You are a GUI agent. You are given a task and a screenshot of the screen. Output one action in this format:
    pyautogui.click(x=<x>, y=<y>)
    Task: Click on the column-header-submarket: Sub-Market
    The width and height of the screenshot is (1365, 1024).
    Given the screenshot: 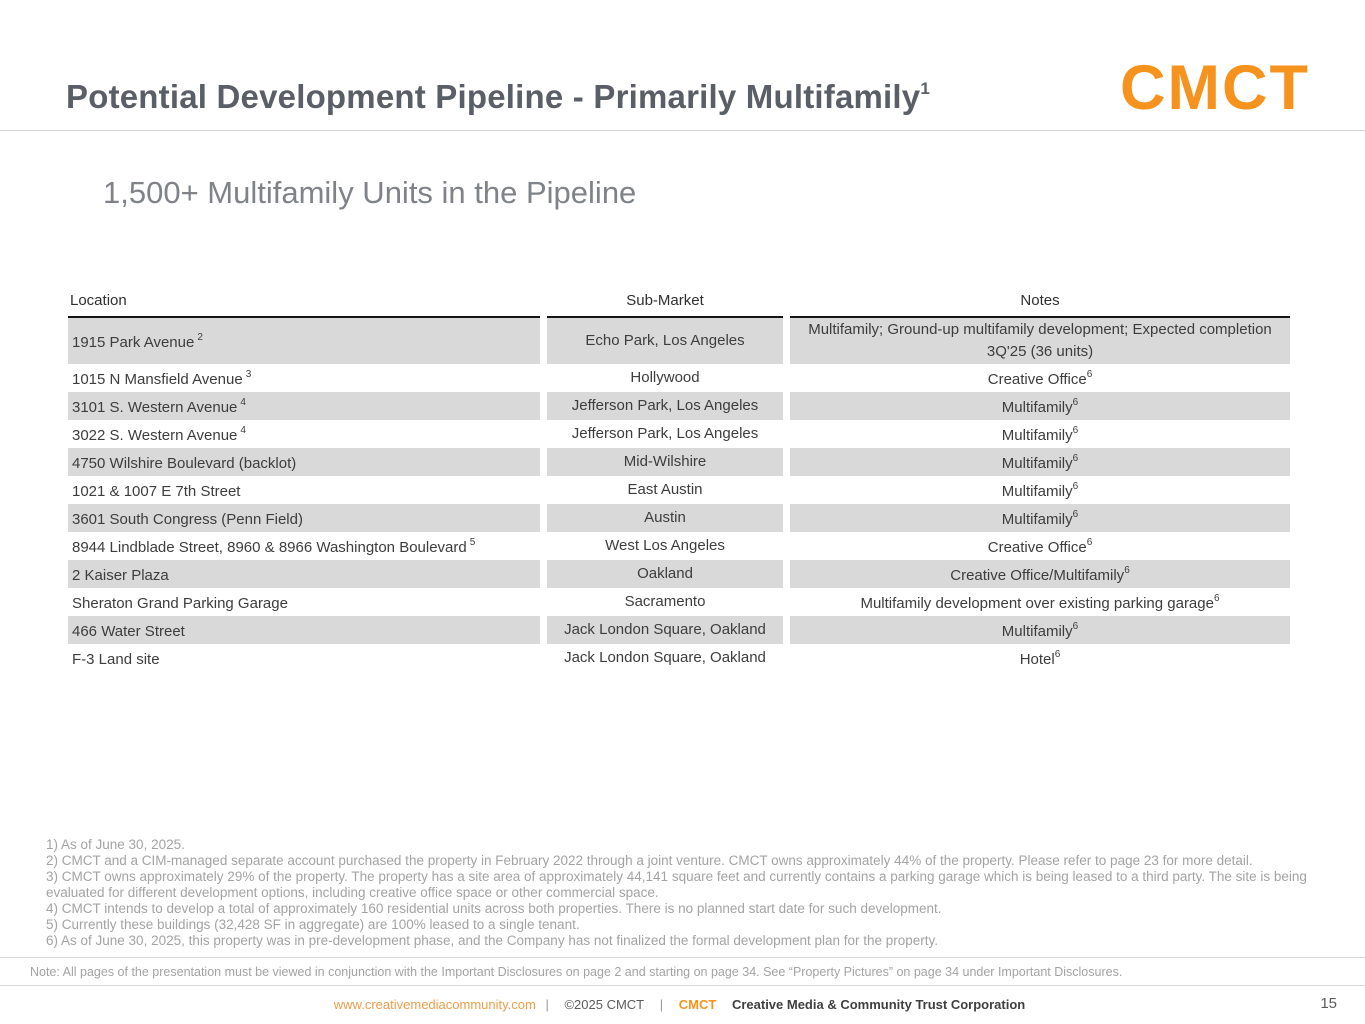 What is the action you would take?
    pyautogui.click(x=665, y=303)
    